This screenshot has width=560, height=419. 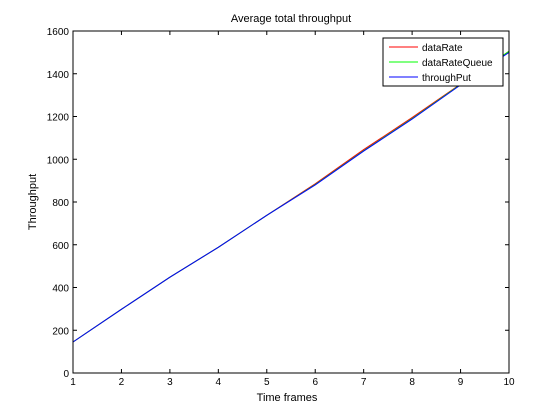 What do you see at coordinates (364, 382) in the screenshot?
I see `x-tick-label: 7` at bounding box center [364, 382].